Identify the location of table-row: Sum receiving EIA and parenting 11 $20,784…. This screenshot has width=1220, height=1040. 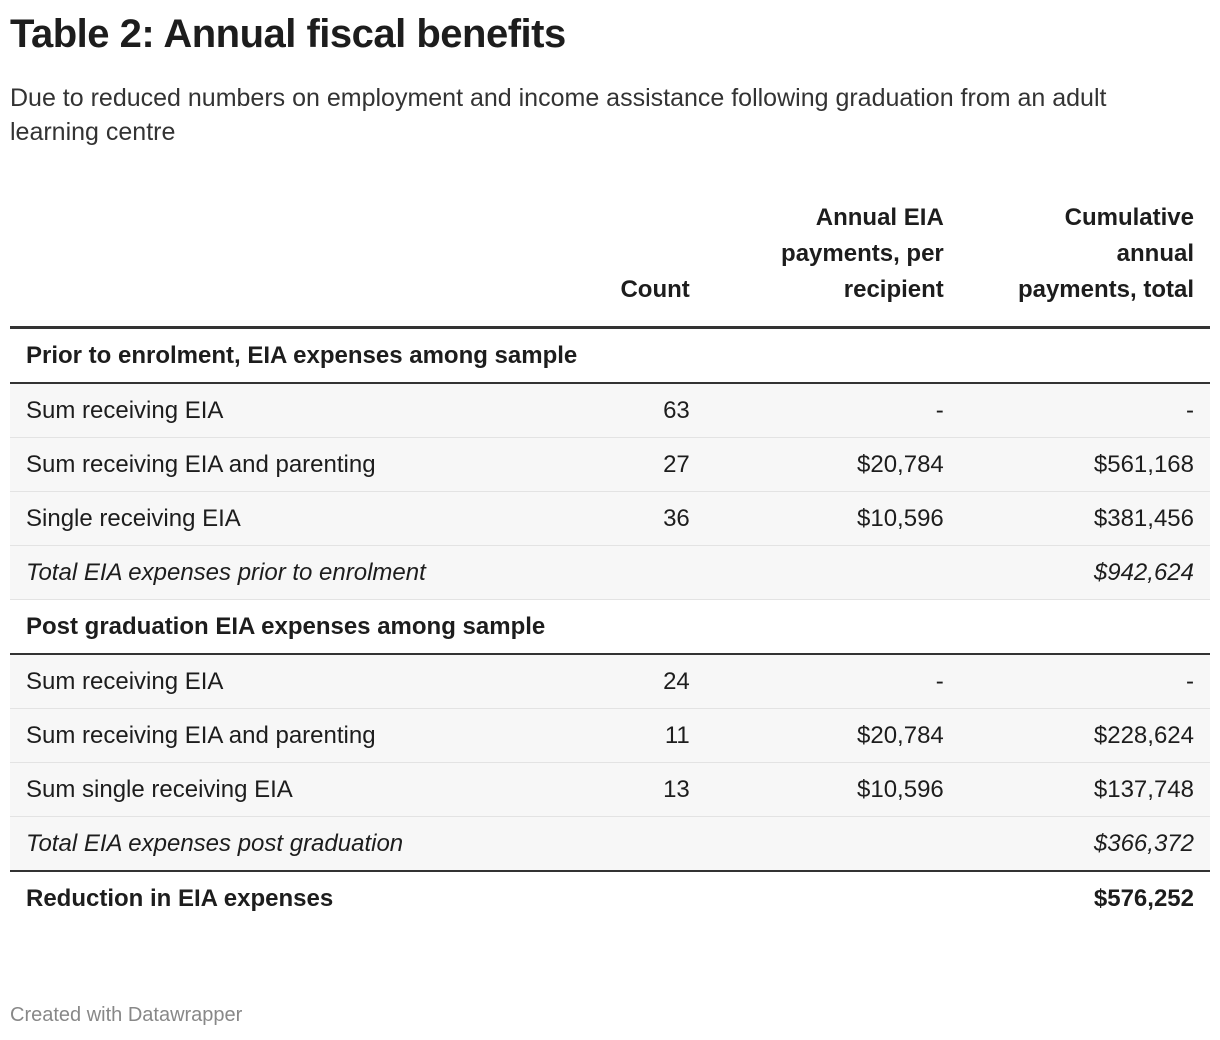
(610, 735).